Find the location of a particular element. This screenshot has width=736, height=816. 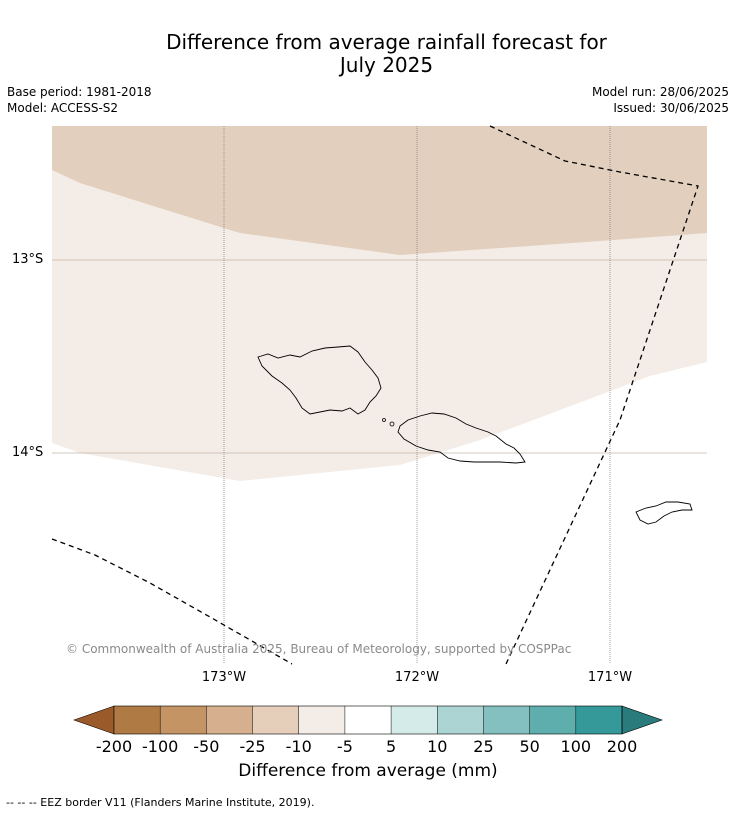

colorbar-outline is located at coordinates (368, 720).